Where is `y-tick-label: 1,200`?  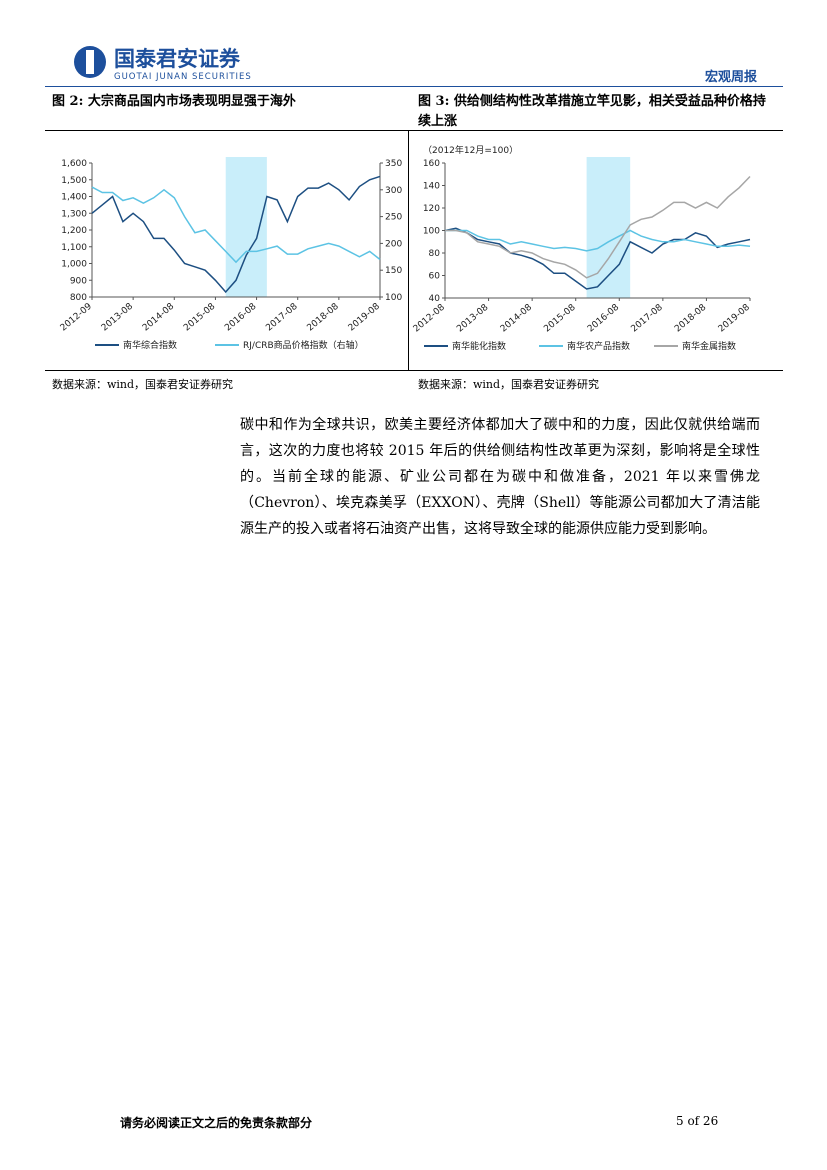
y-tick-label: 1,200 is located at coordinates (74, 231).